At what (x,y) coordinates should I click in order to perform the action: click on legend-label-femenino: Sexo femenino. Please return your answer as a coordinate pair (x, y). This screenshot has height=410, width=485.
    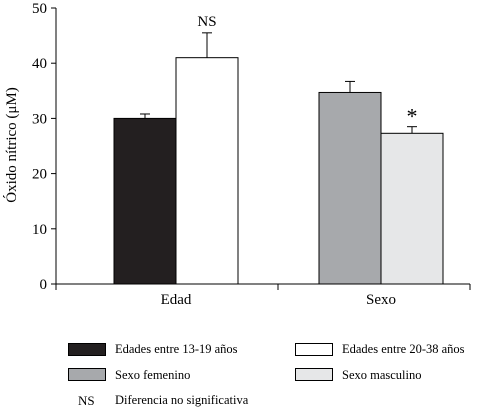
    Looking at the image, I should click on (153, 375).